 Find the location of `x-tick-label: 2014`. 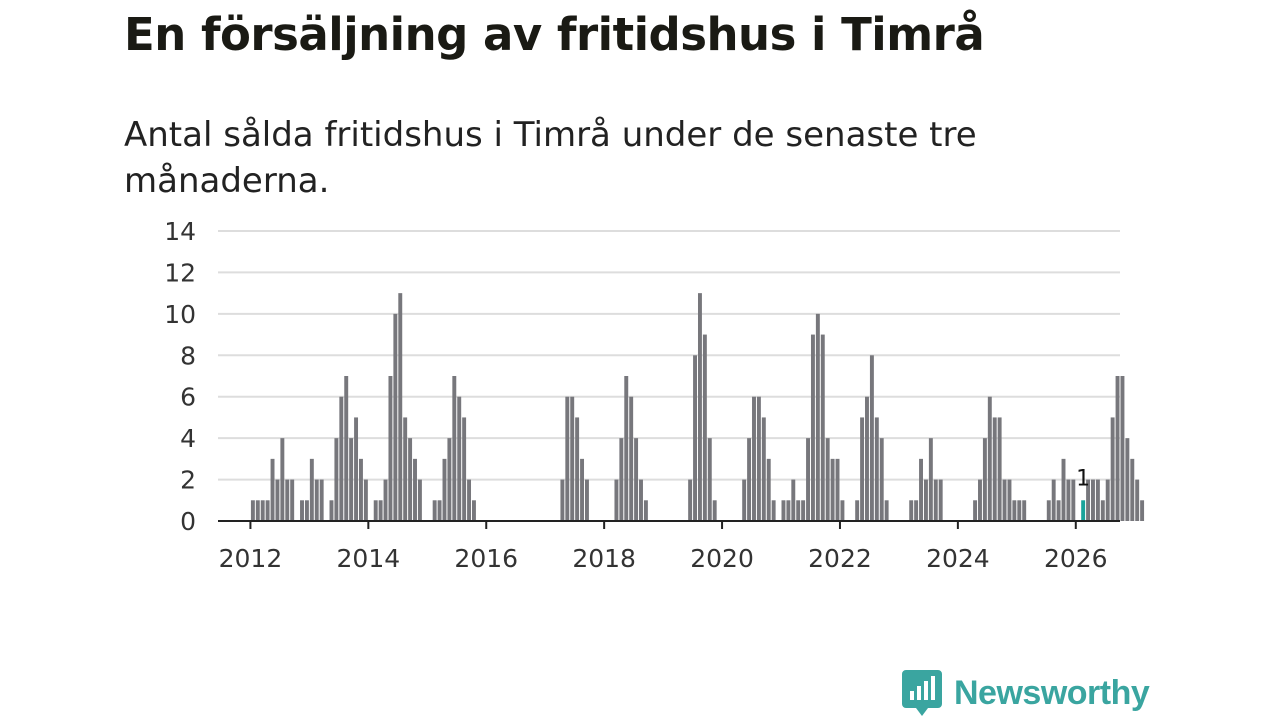

x-tick-label: 2014 is located at coordinates (369, 558).